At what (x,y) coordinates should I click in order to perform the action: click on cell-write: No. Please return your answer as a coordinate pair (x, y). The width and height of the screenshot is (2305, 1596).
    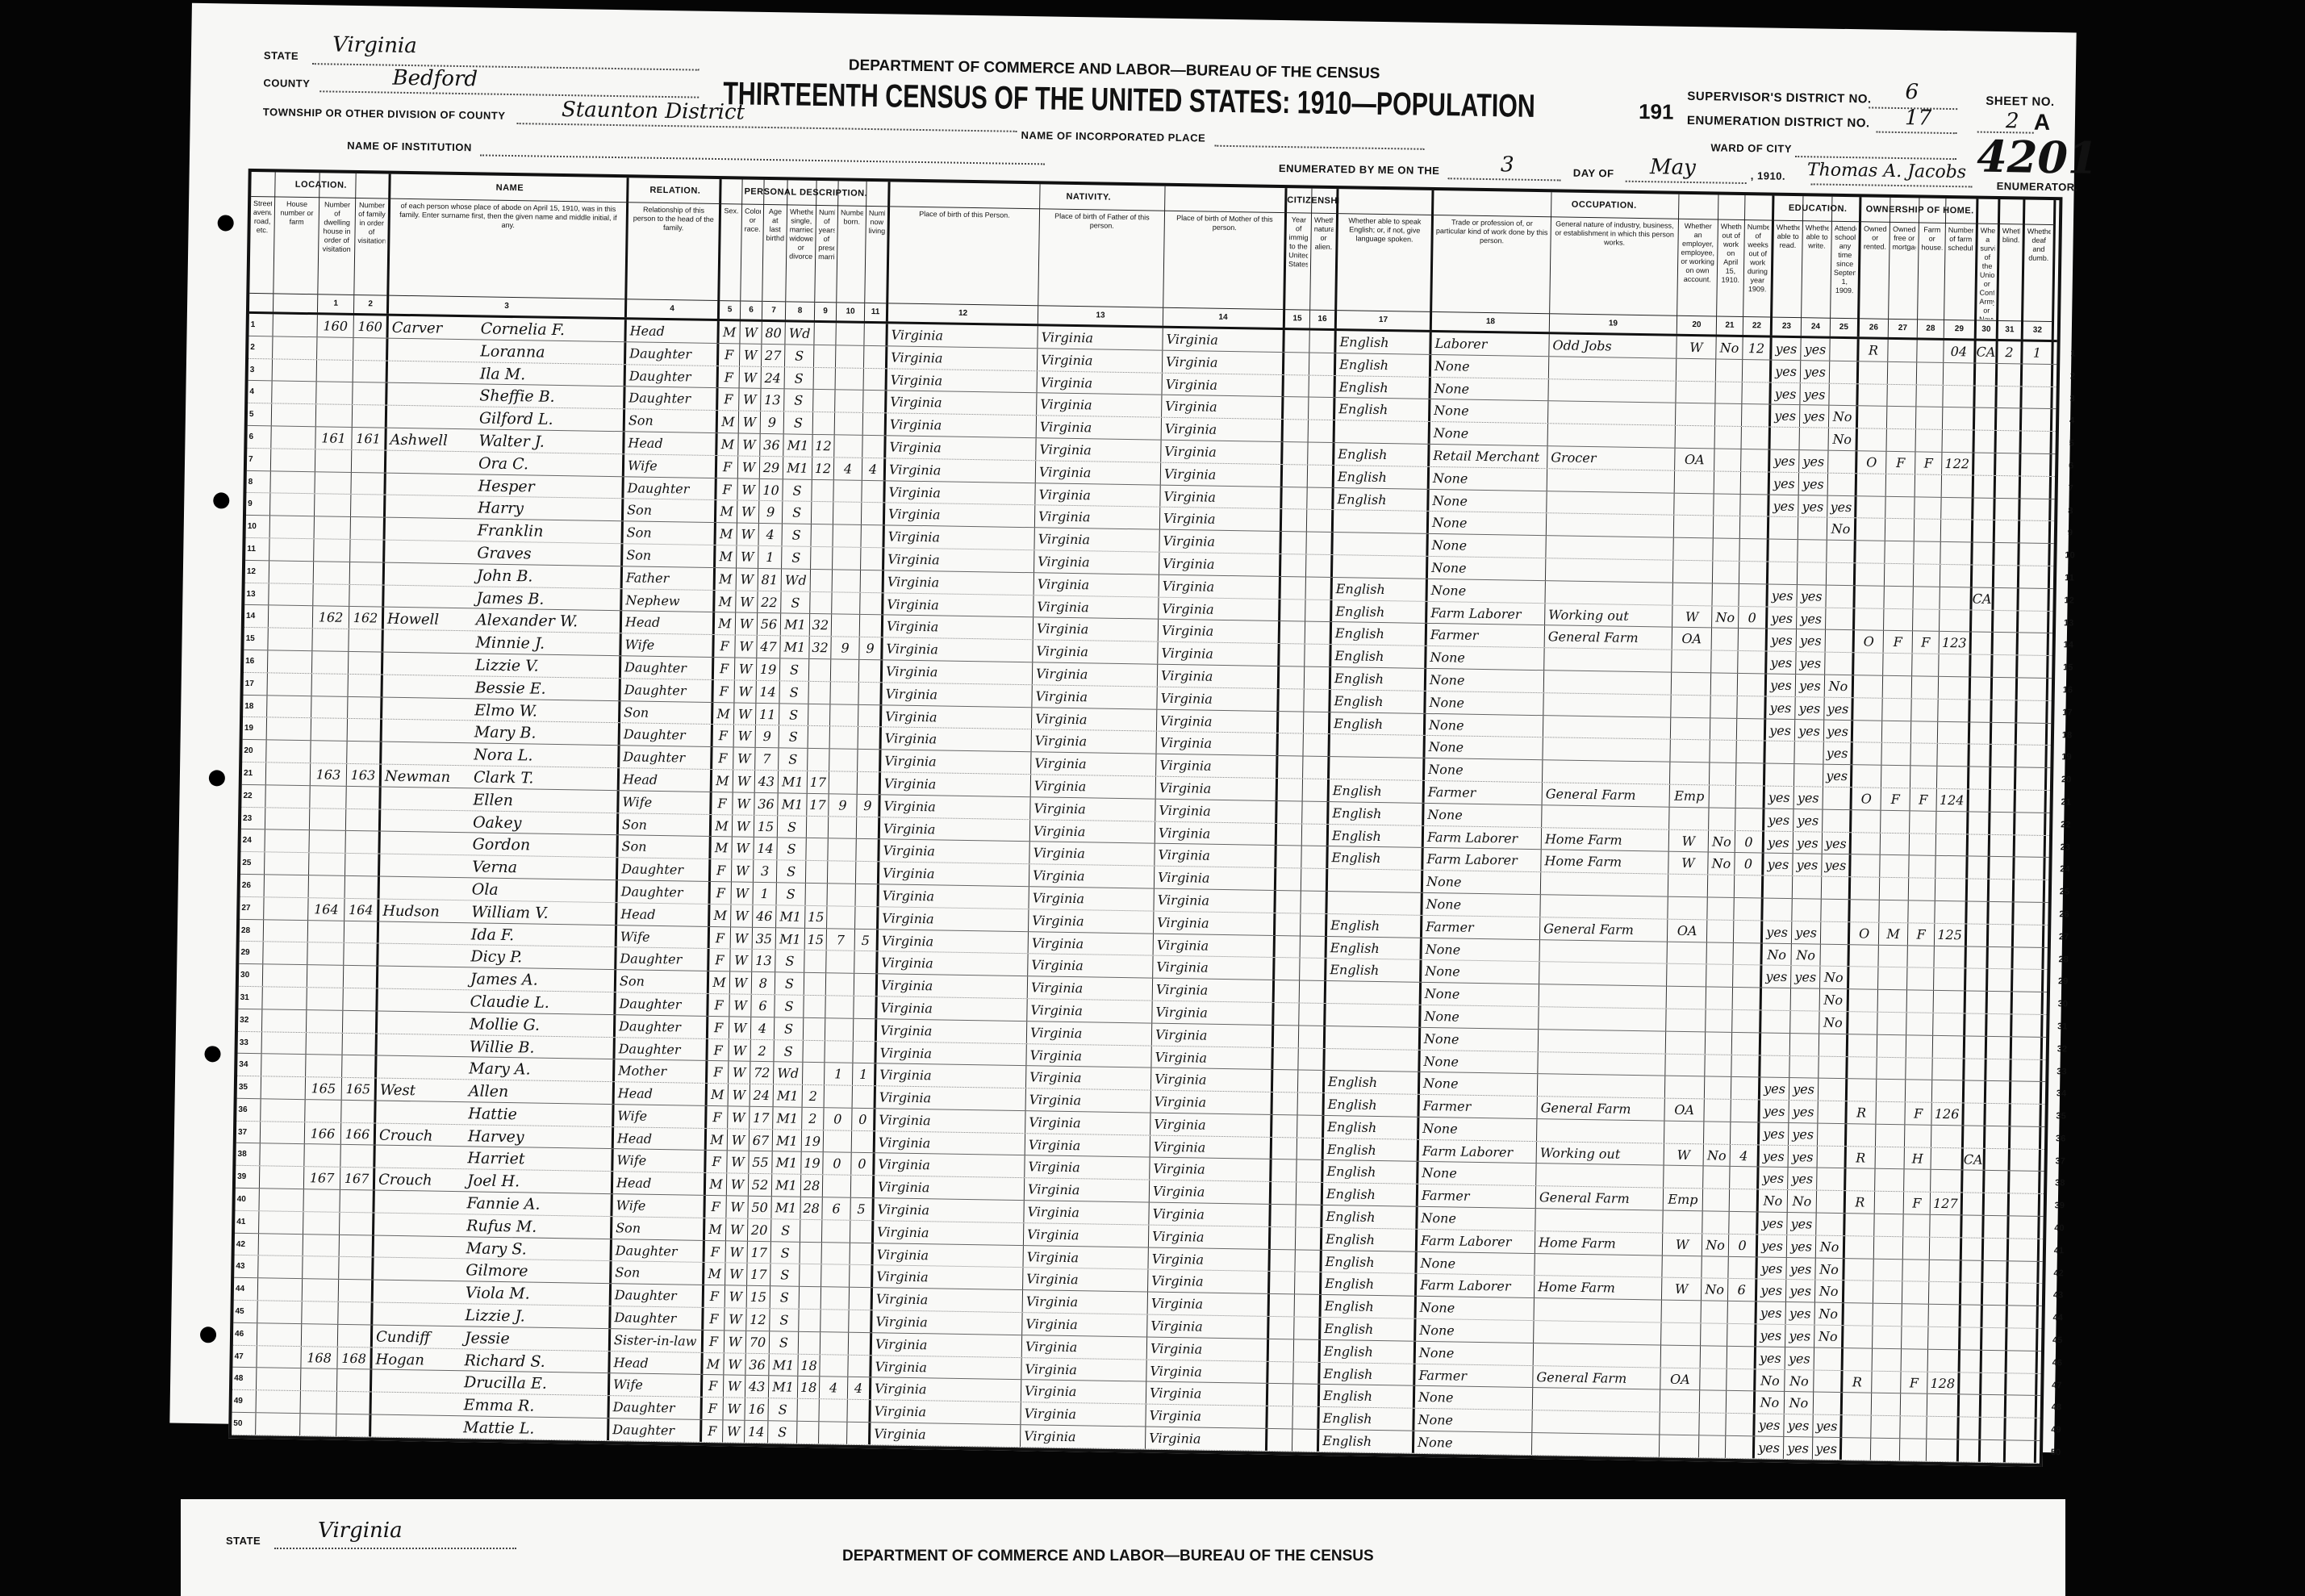
    Looking at the image, I should click on (1799, 1403).